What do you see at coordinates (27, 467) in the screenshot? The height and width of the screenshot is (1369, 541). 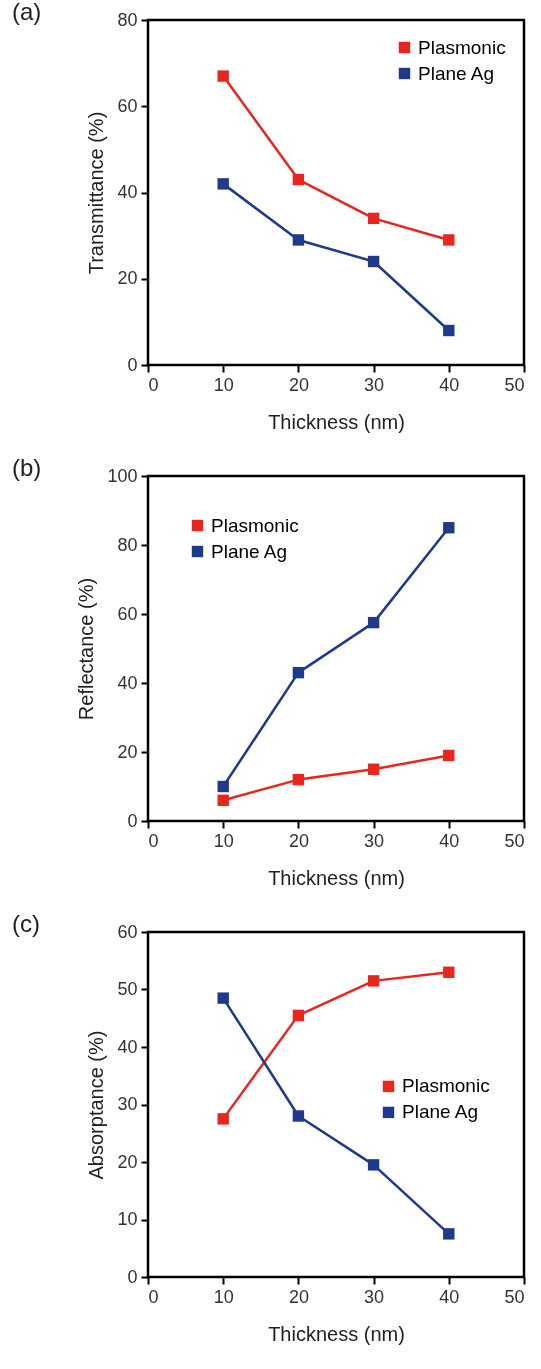 I see `chart-title: (b)` at bounding box center [27, 467].